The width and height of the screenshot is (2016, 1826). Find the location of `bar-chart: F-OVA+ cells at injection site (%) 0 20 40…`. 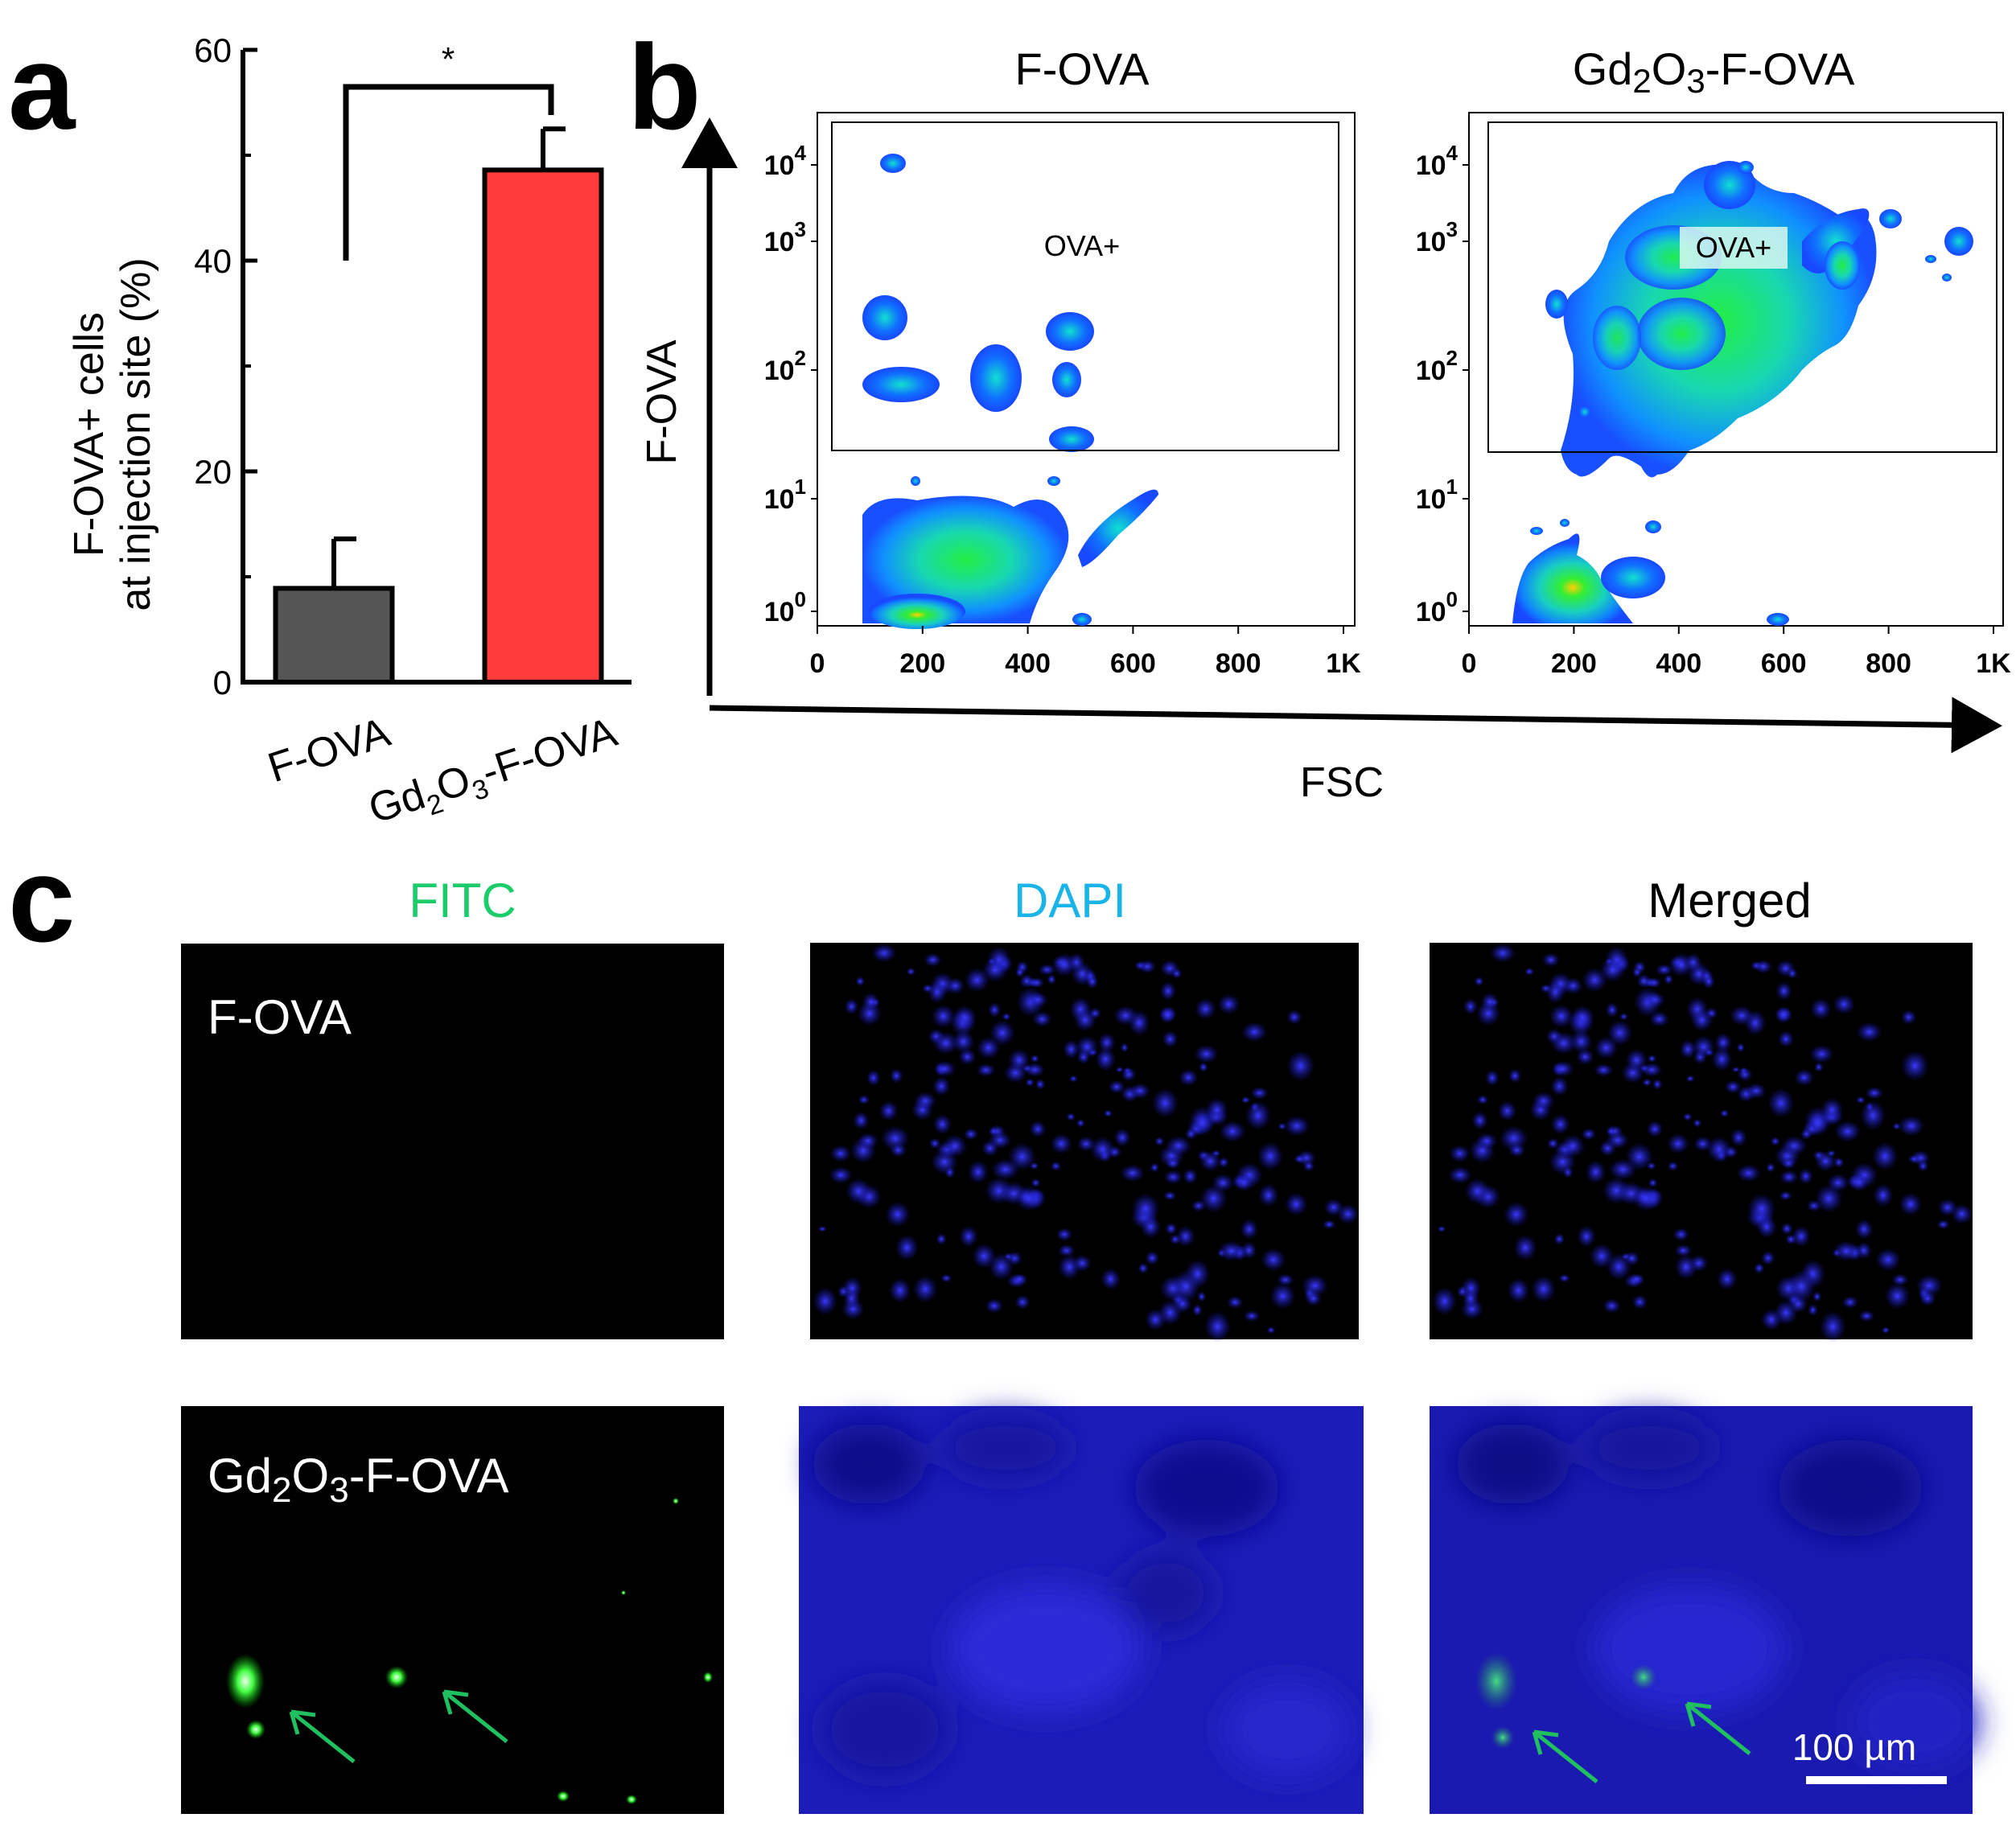

bar-chart: F-OVA+ cells at injection site (%) 0 20 40… is located at coordinates (349, 432).